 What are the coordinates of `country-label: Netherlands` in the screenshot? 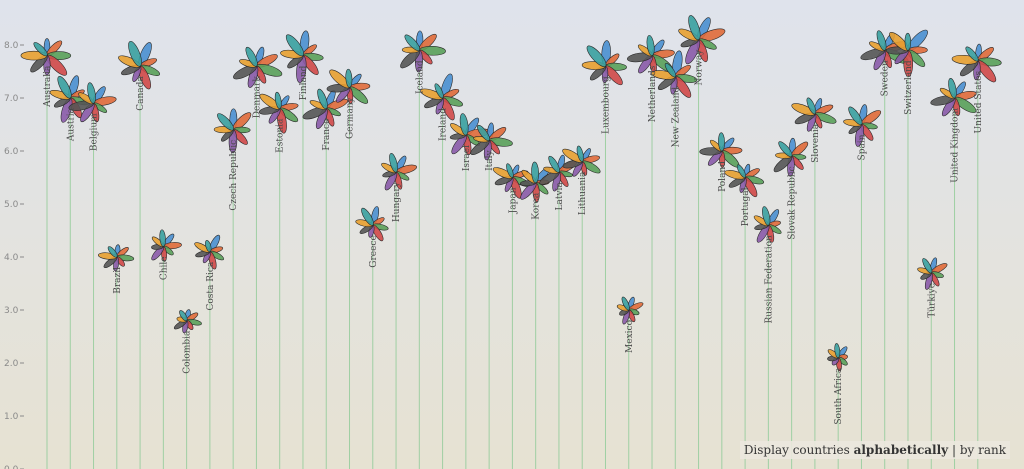 It's located at (653, 93).